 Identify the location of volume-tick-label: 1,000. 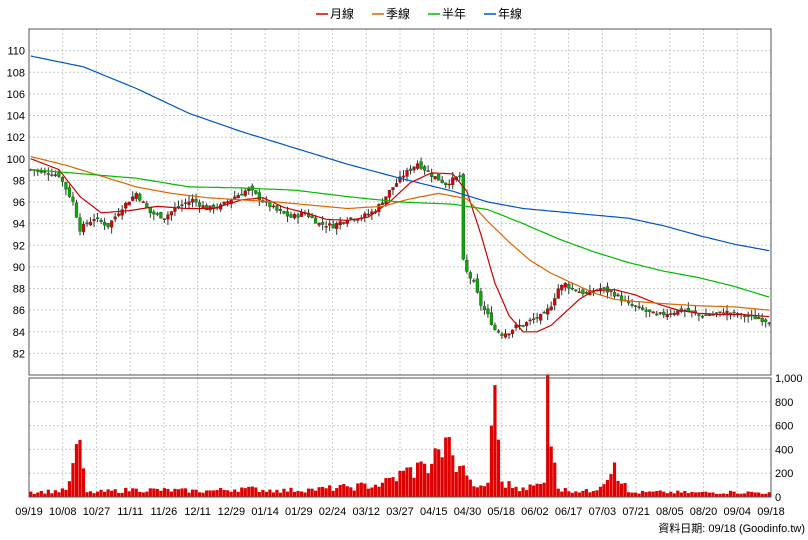
(789, 379).